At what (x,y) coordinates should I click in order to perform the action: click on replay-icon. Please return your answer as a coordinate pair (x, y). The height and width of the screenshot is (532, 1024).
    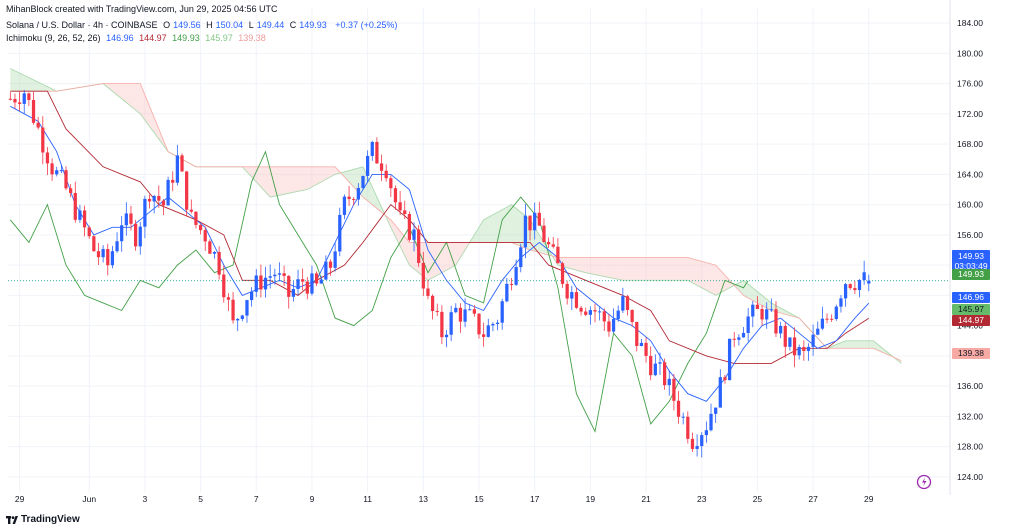
    Looking at the image, I should click on (924, 482).